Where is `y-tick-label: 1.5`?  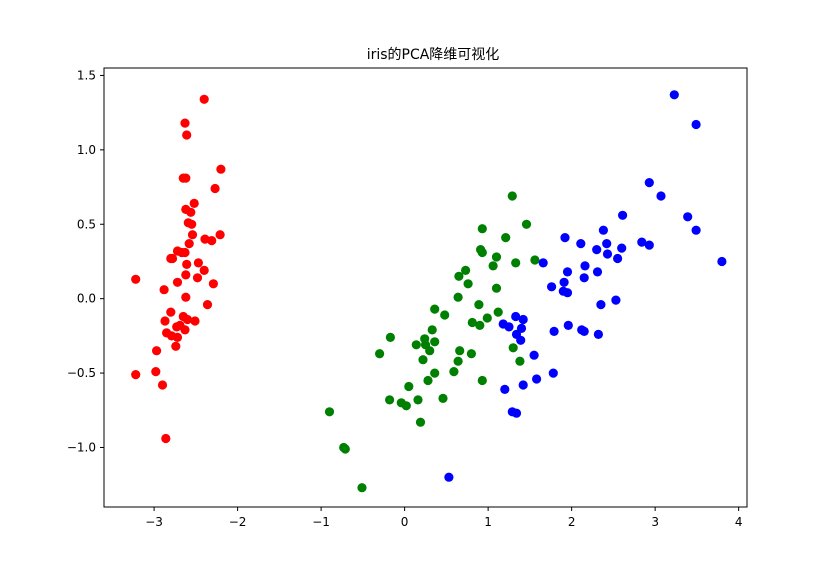 y-tick-label: 1.5 is located at coordinates (86, 75).